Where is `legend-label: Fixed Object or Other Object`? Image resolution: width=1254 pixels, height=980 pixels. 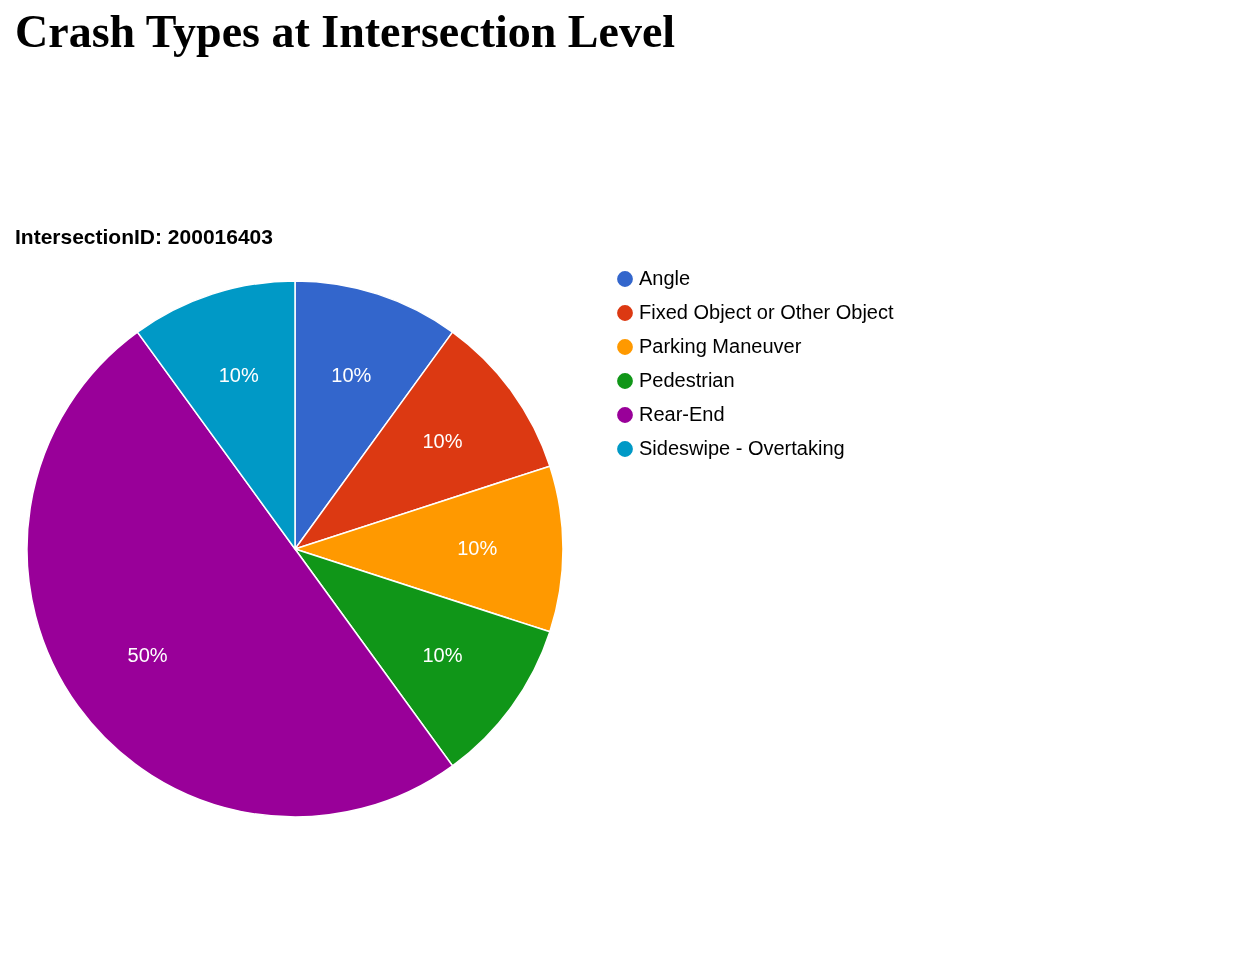
legend-label: Fixed Object or Other Object is located at coordinates (766, 312).